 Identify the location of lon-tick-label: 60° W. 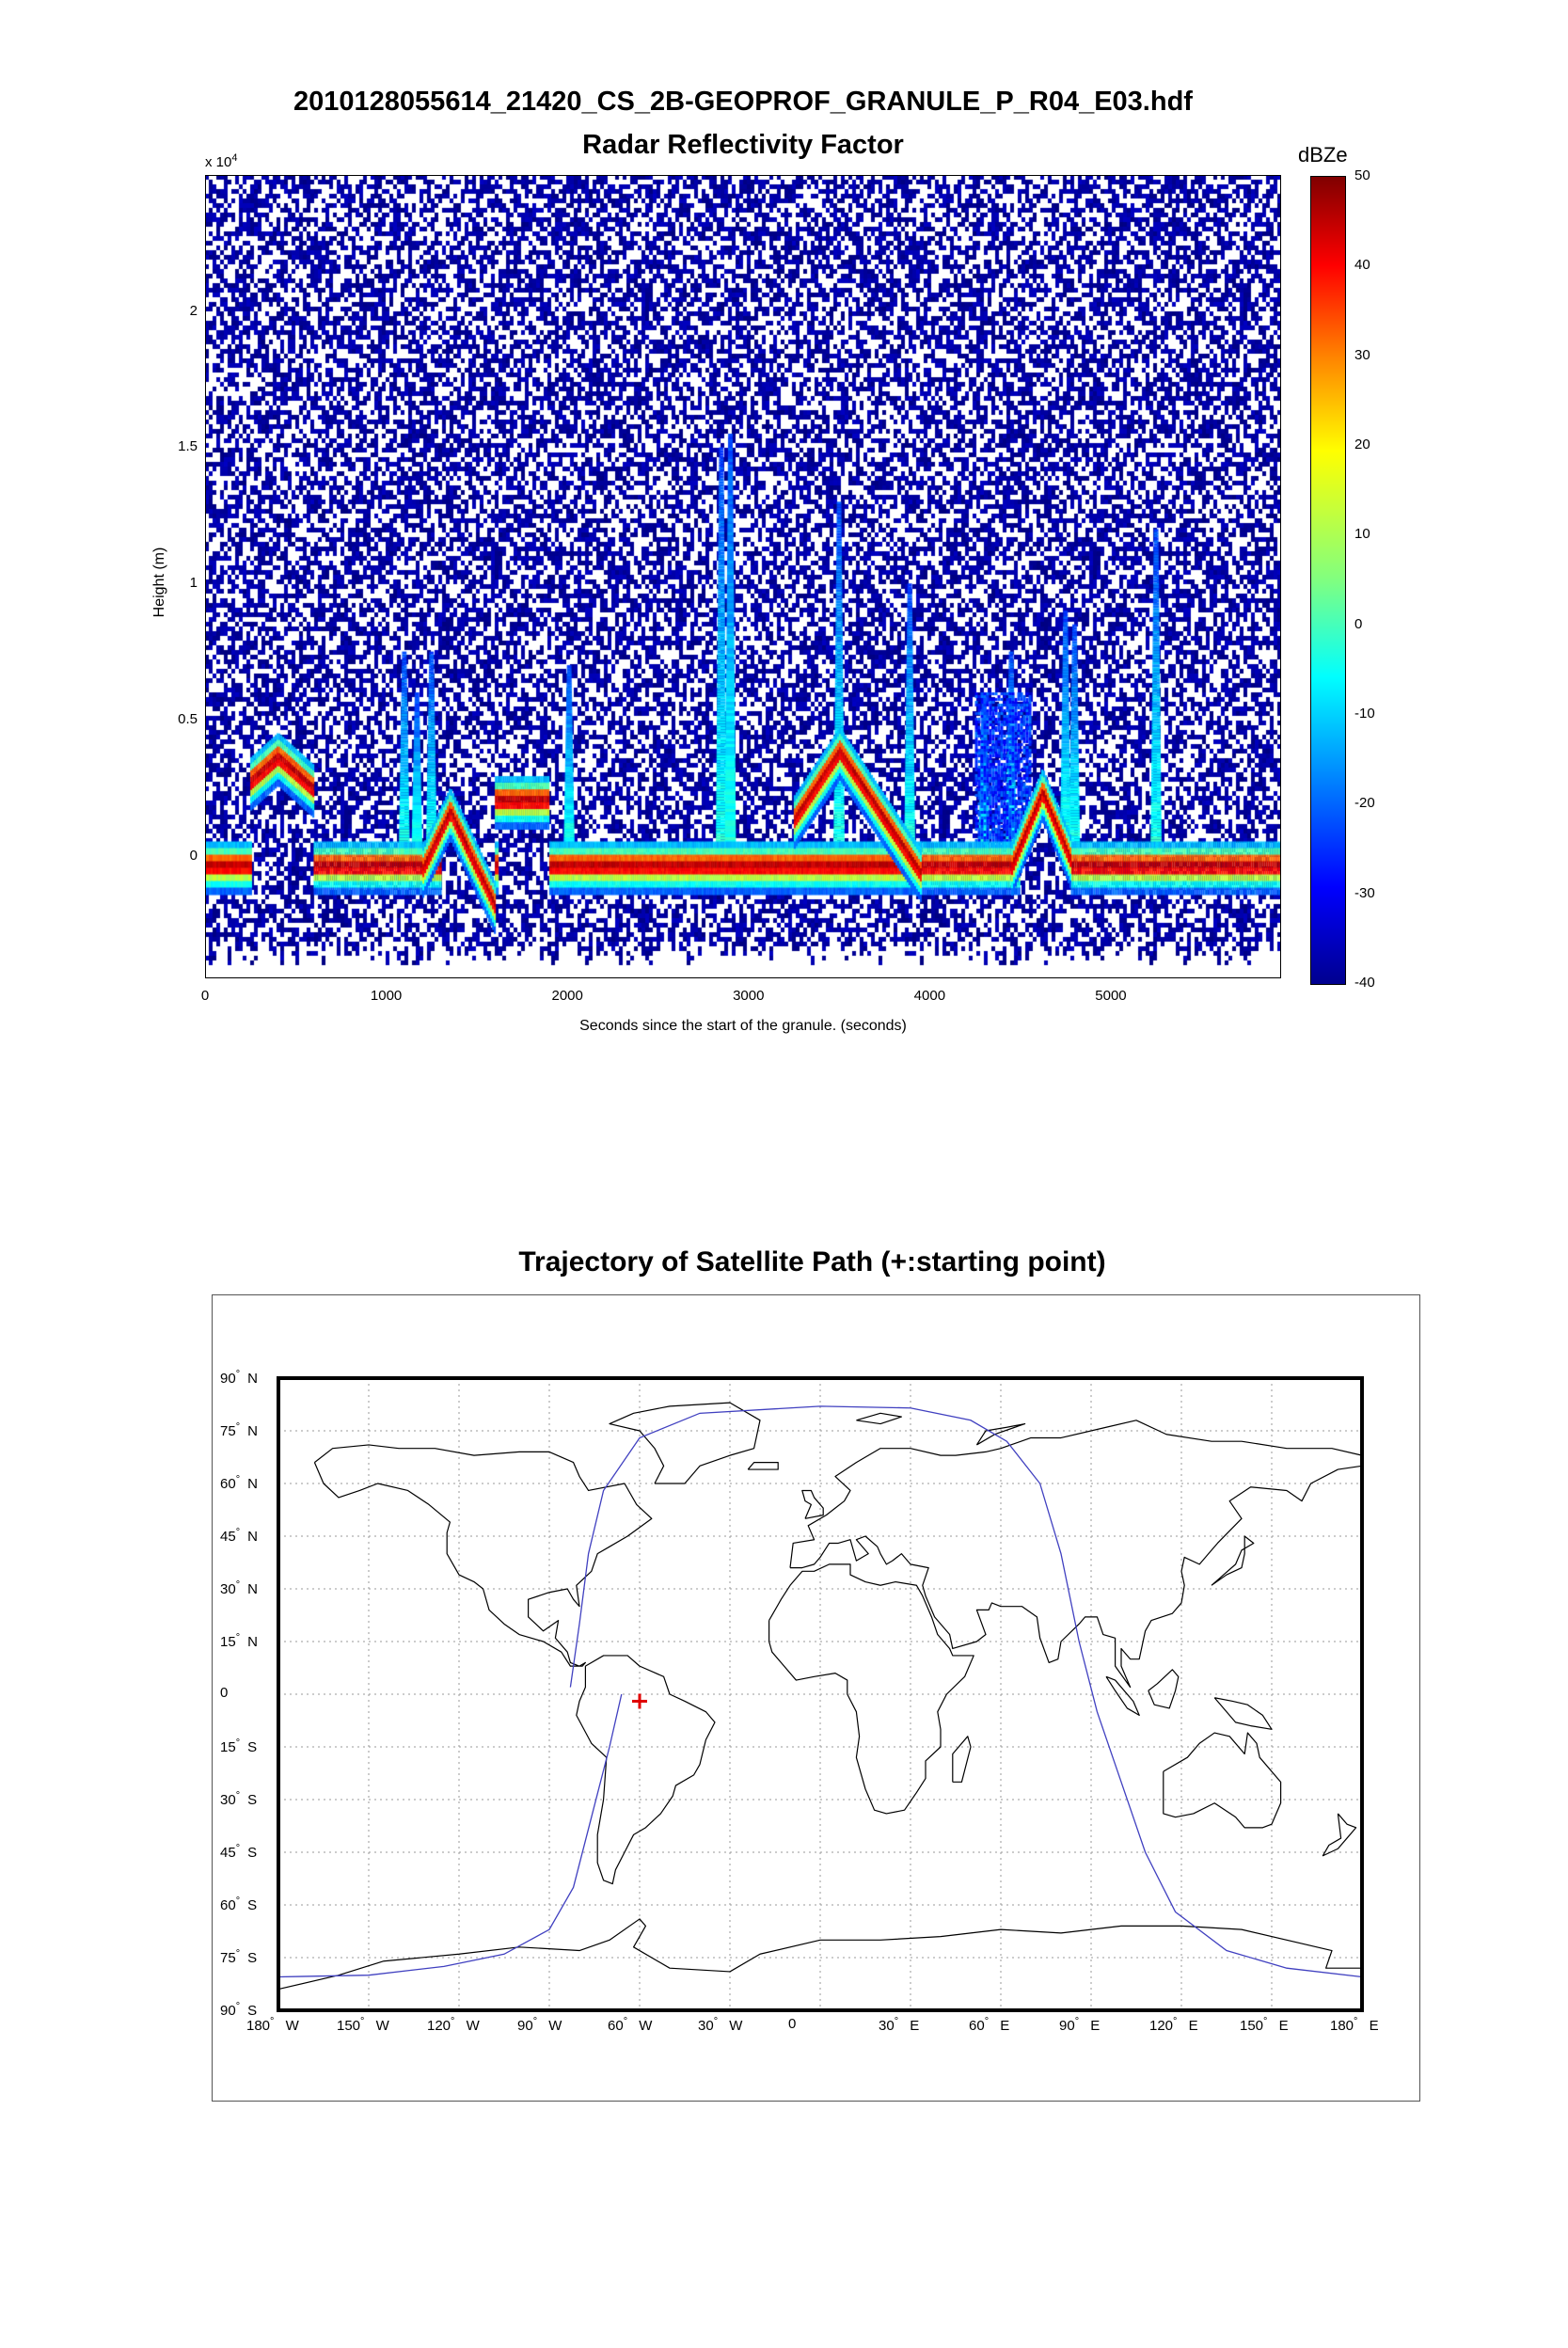
(645, 2025).